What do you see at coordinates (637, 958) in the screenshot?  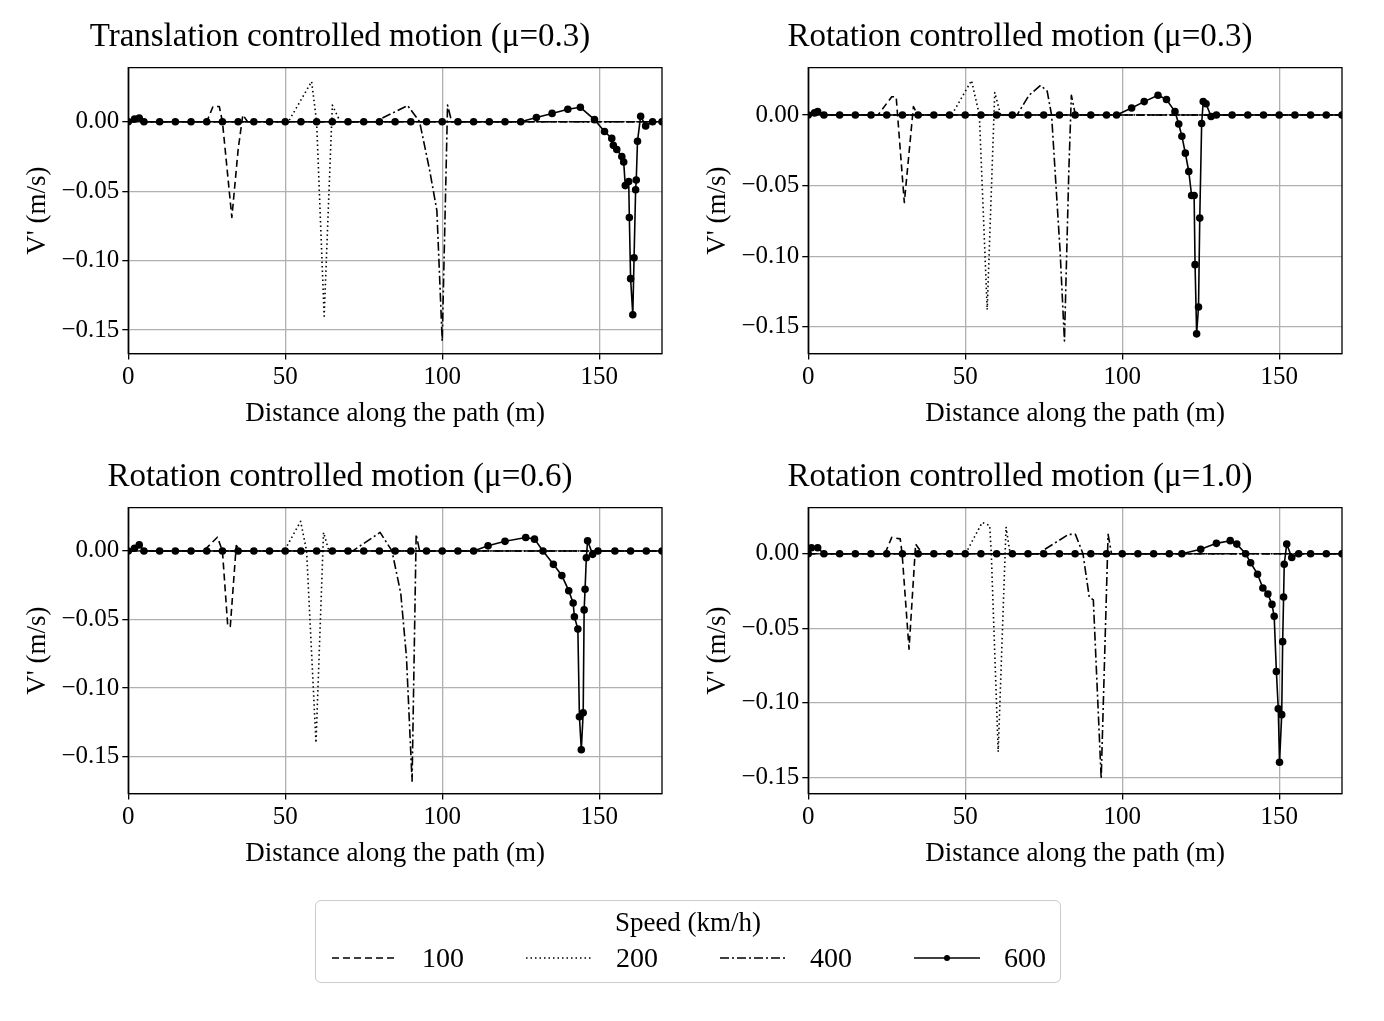 I see `legend-label: 200` at bounding box center [637, 958].